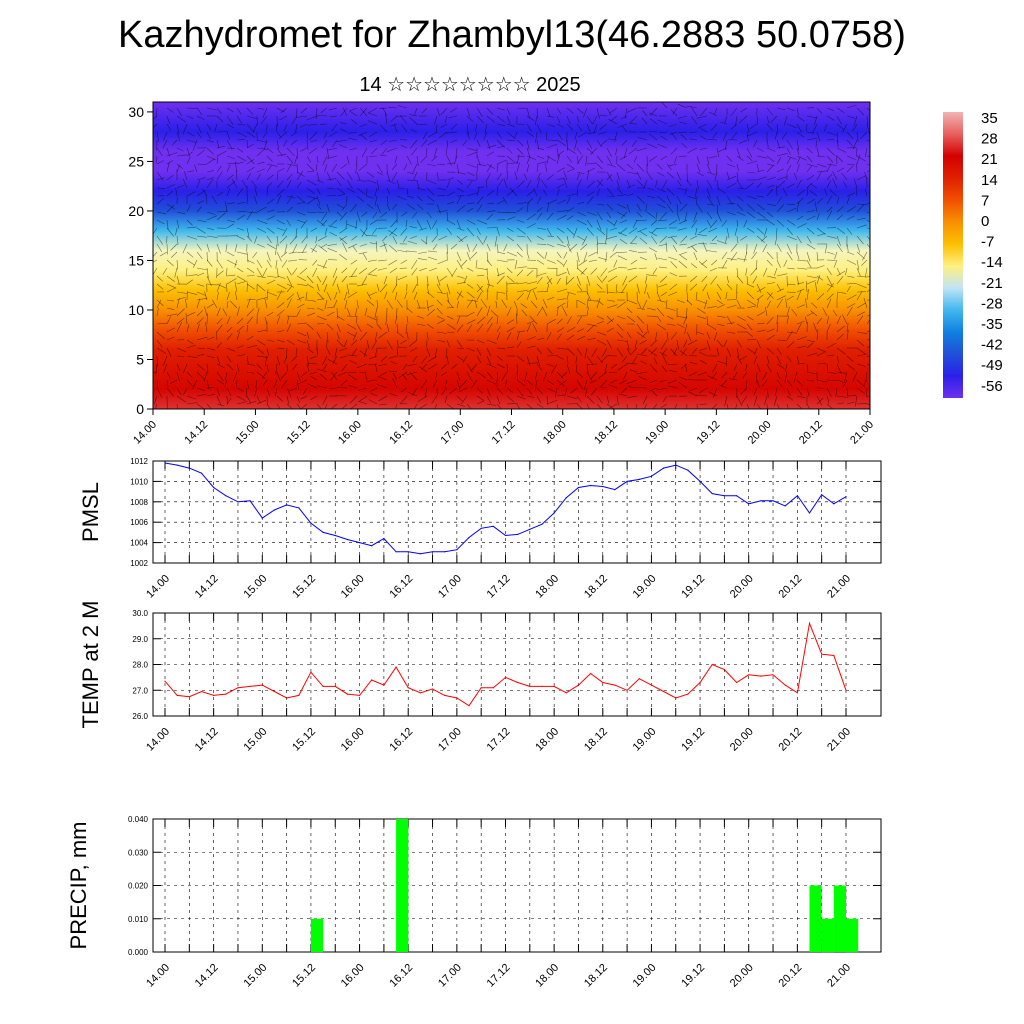 The image size is (1024, 1024). I want to click on height-tick-label: 30, so click(136, 112).